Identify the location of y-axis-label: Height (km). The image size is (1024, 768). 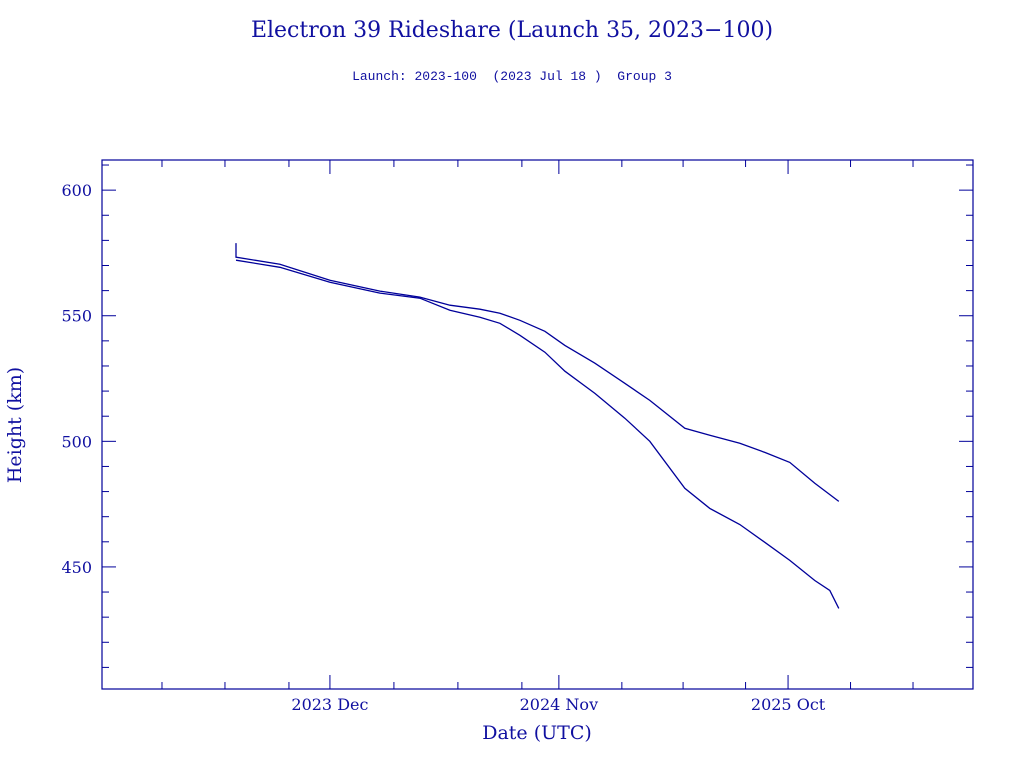
(15, 425).